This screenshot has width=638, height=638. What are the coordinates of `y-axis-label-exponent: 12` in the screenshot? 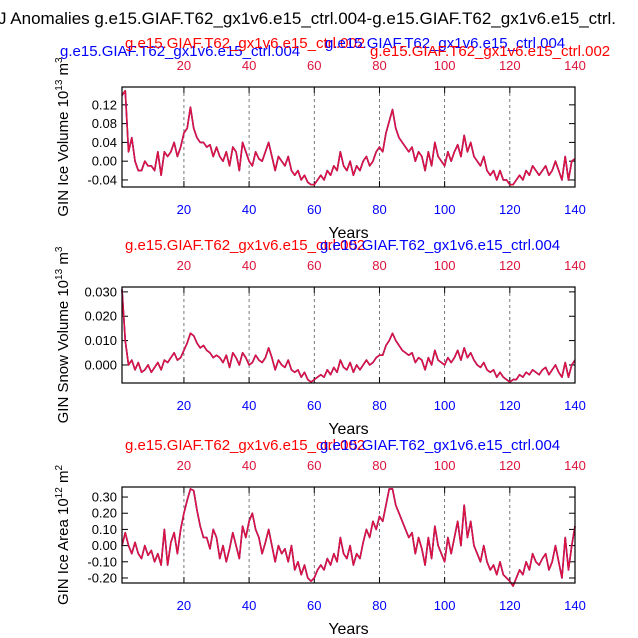 It's located at (59, 493).